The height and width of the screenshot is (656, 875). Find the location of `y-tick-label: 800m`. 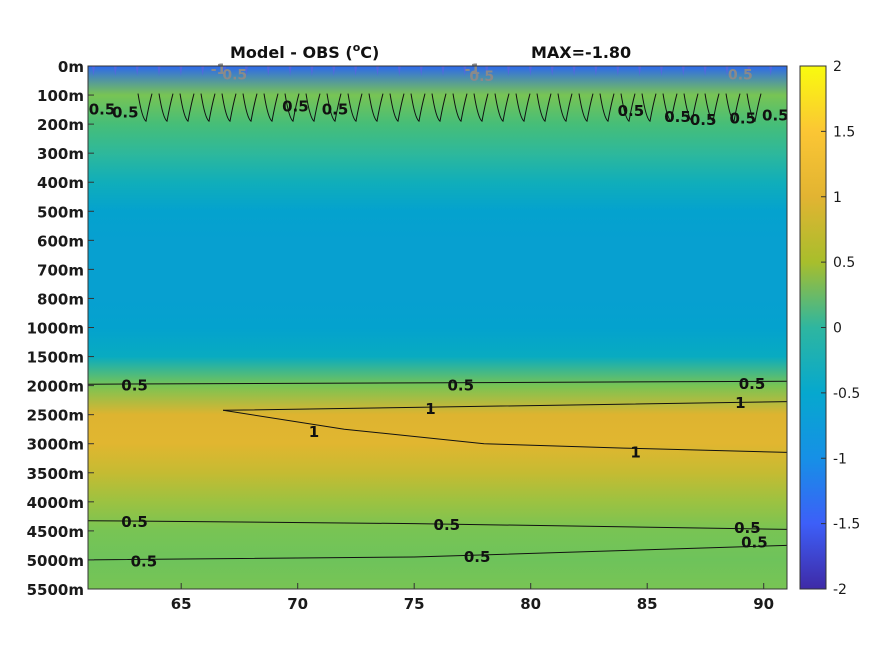

y-tick-label: 800m is located at coordinates (60, 299).